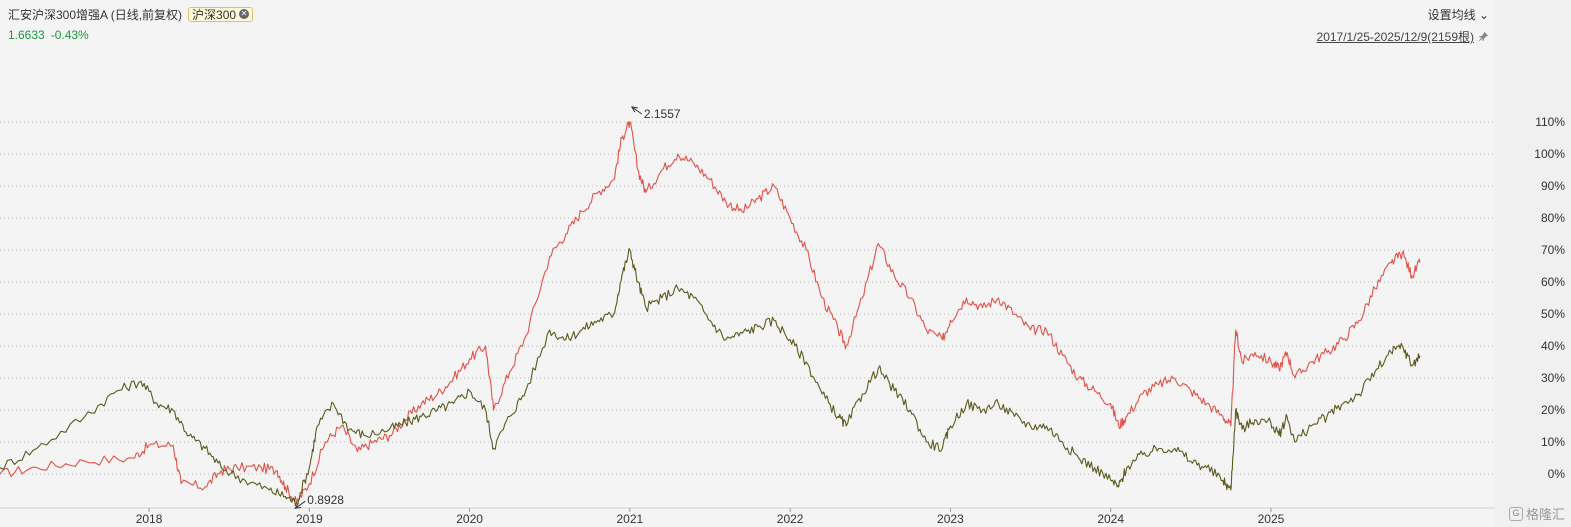 The image size is (1571, 527). Describe the element at coordinates (1550, 122) in the screenshot. I see `y-tick-label: 110%` at that location.